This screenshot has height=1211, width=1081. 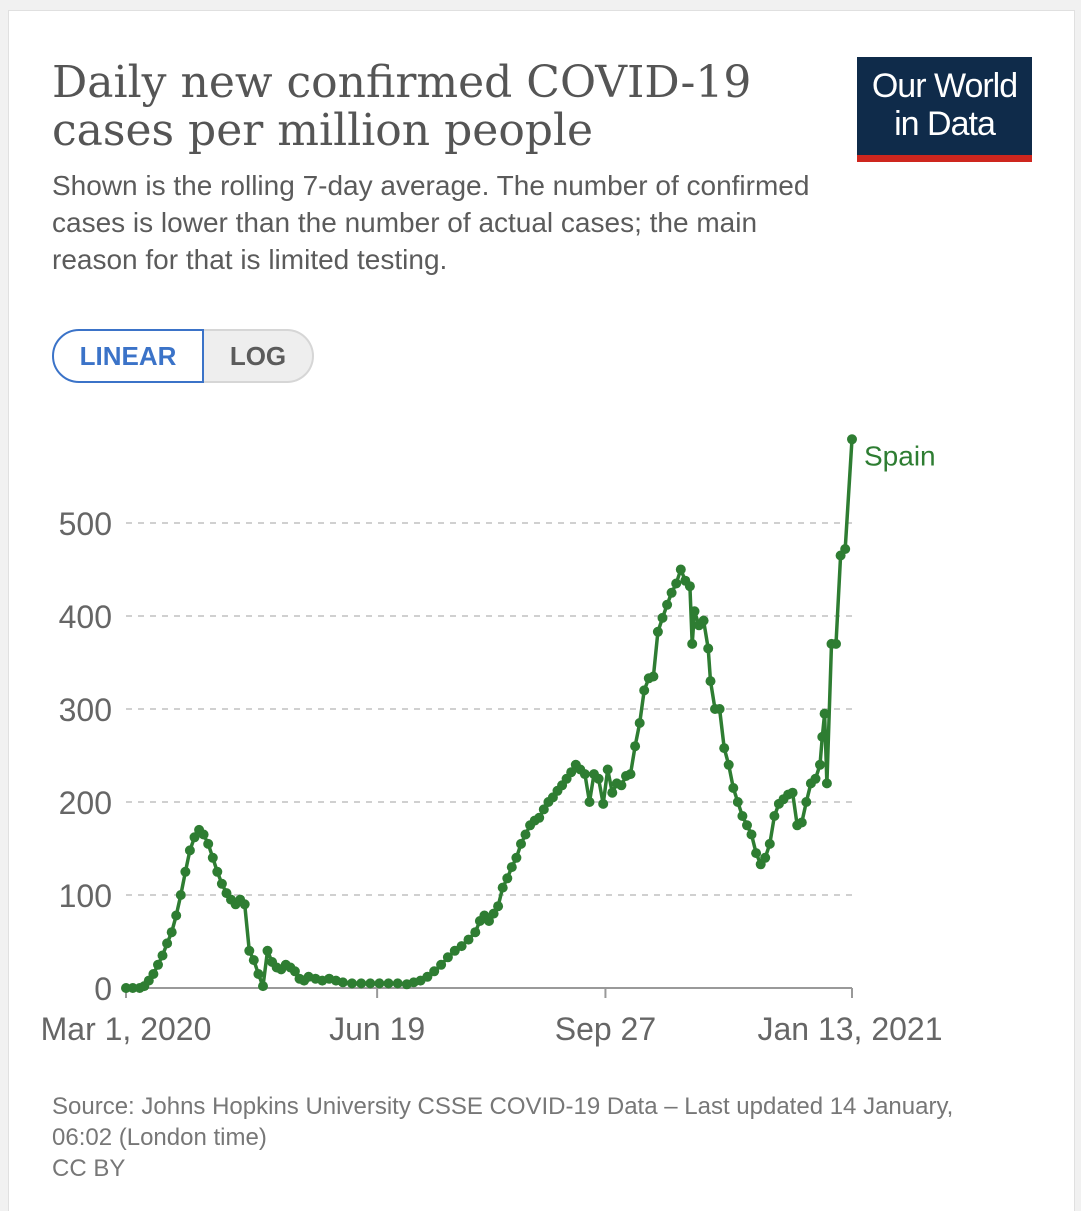 What do you see at coordinates (402, 82) in the screenshot?
I see `chart-title-line-1: Daily new confirmed COVID-19` at bounding box center [402, 82].